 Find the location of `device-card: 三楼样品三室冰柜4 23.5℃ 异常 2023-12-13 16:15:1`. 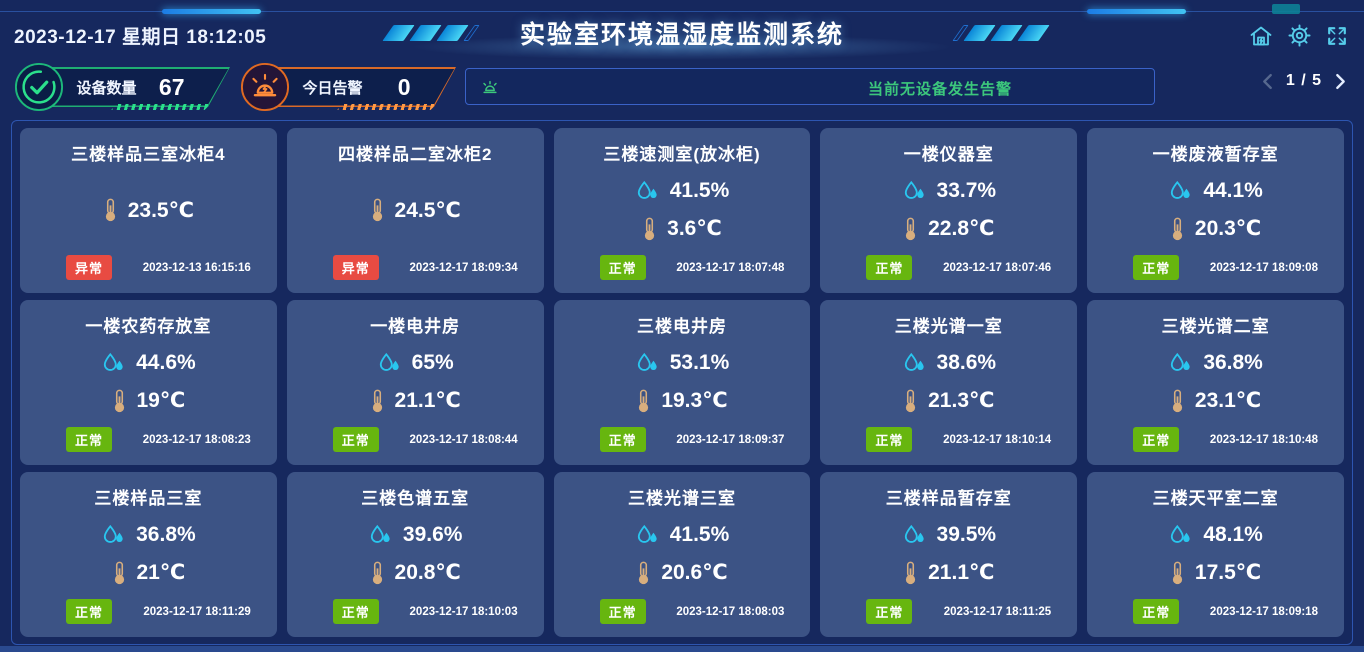

device-card: 三楼样品三室冰柜4 23.5℃ 异常 2023-12-13 16:15:1 is located at coordinates (148, 210).